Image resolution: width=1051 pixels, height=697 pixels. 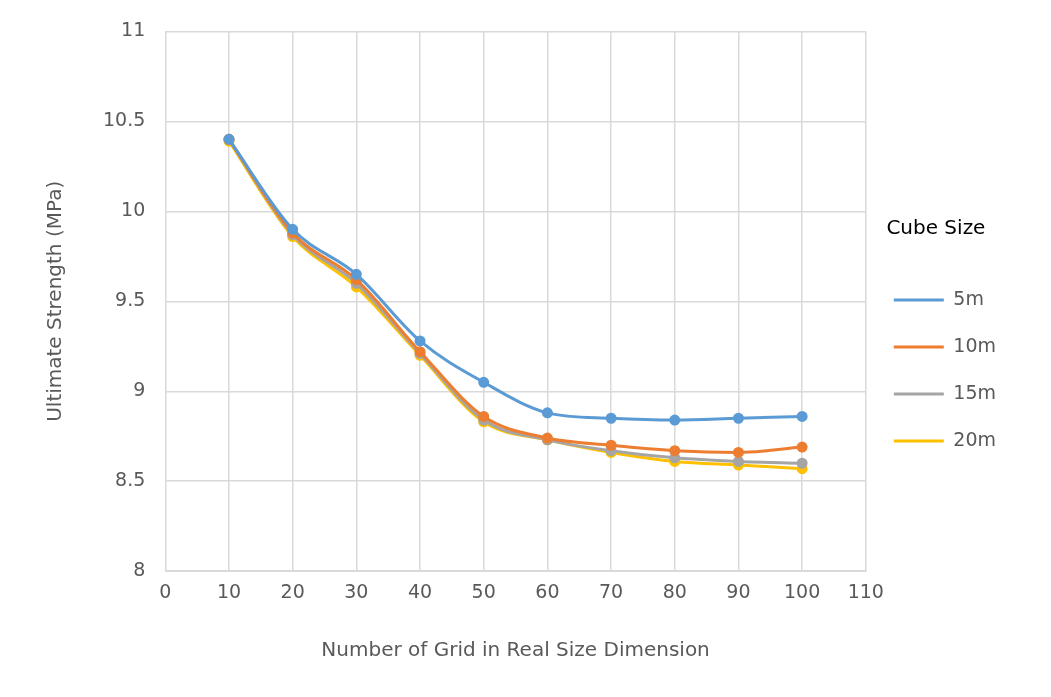 What do you see at coordinates (483, 590) in the screenshot?
I see `x-tick-label: 50` at bounding box center [483, 590].